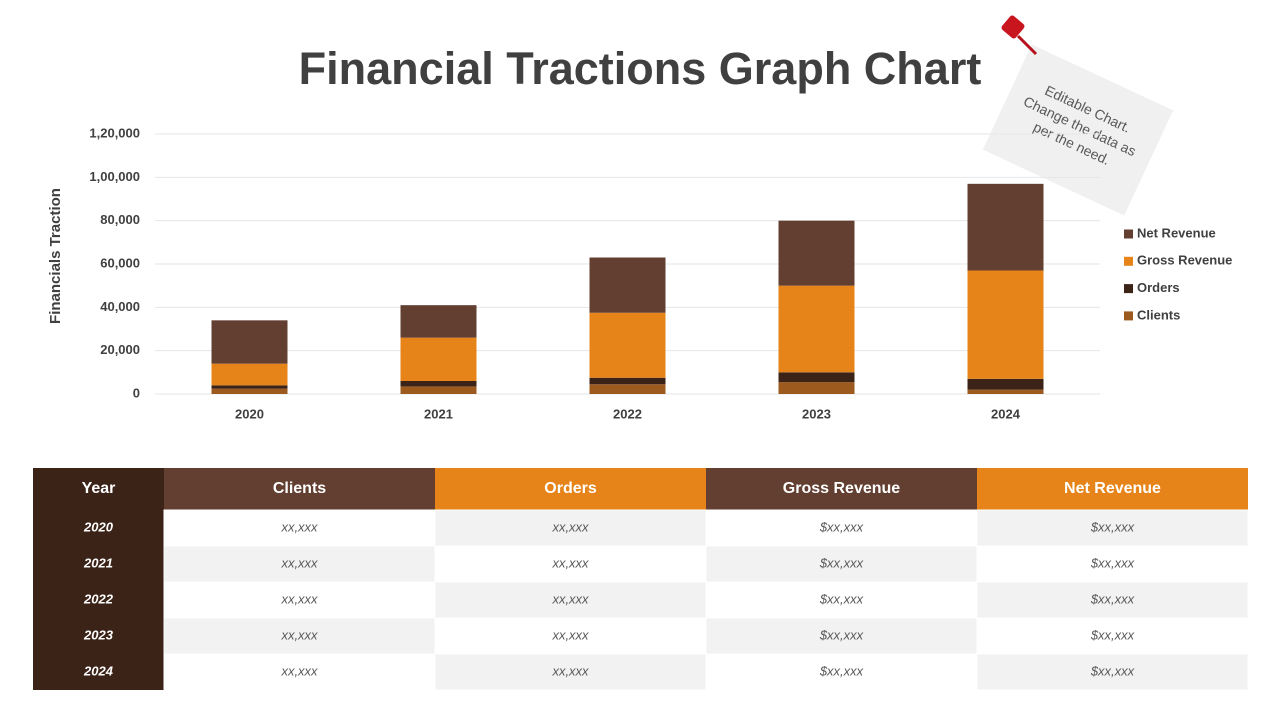 This screenshot has height=720, width=1280. What do you see at coordinates (640, 68) in the screenshot?
I see `chart-title: Financial Tractions Graph Chart` at bounding box center [640, 68].